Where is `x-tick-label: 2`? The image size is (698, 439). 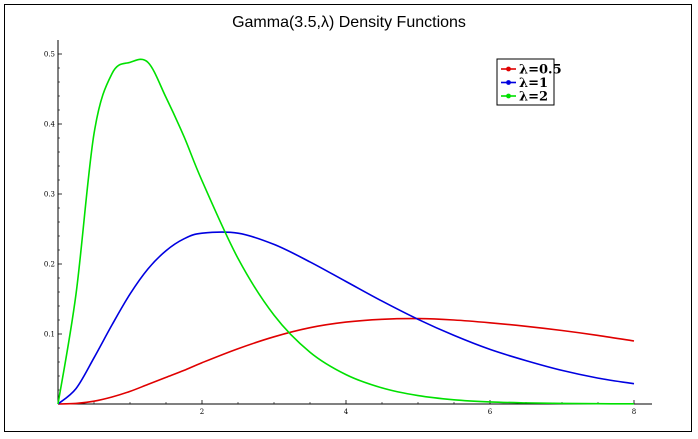 x-tick-label: 2 is located at coordinates (202, 412).